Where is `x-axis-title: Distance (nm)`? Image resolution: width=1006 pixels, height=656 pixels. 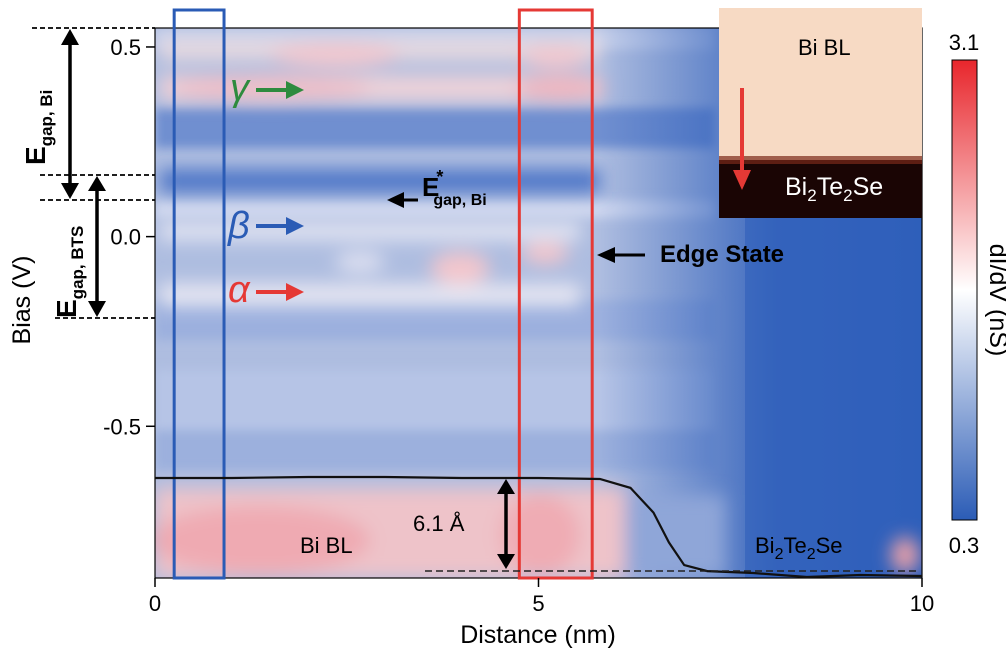 x-axis-title: Distance (nm) is located at coordinates (538, 635).